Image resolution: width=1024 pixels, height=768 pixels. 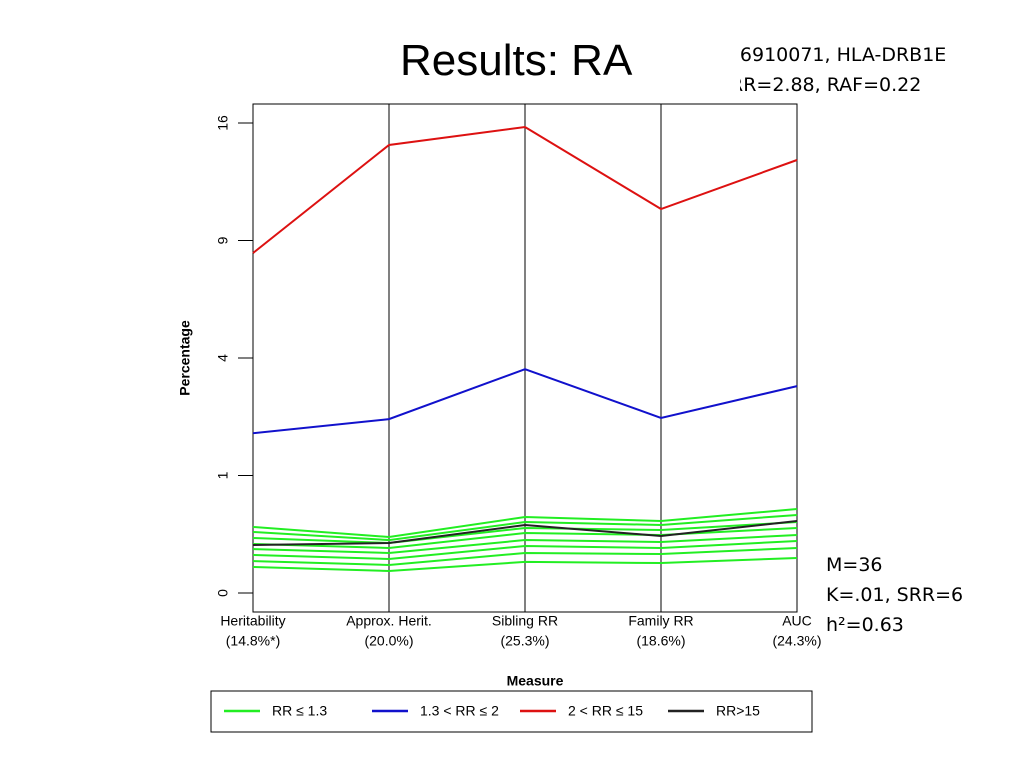 I want to click on y-tick-label: 0, so click(x=223, y=593).